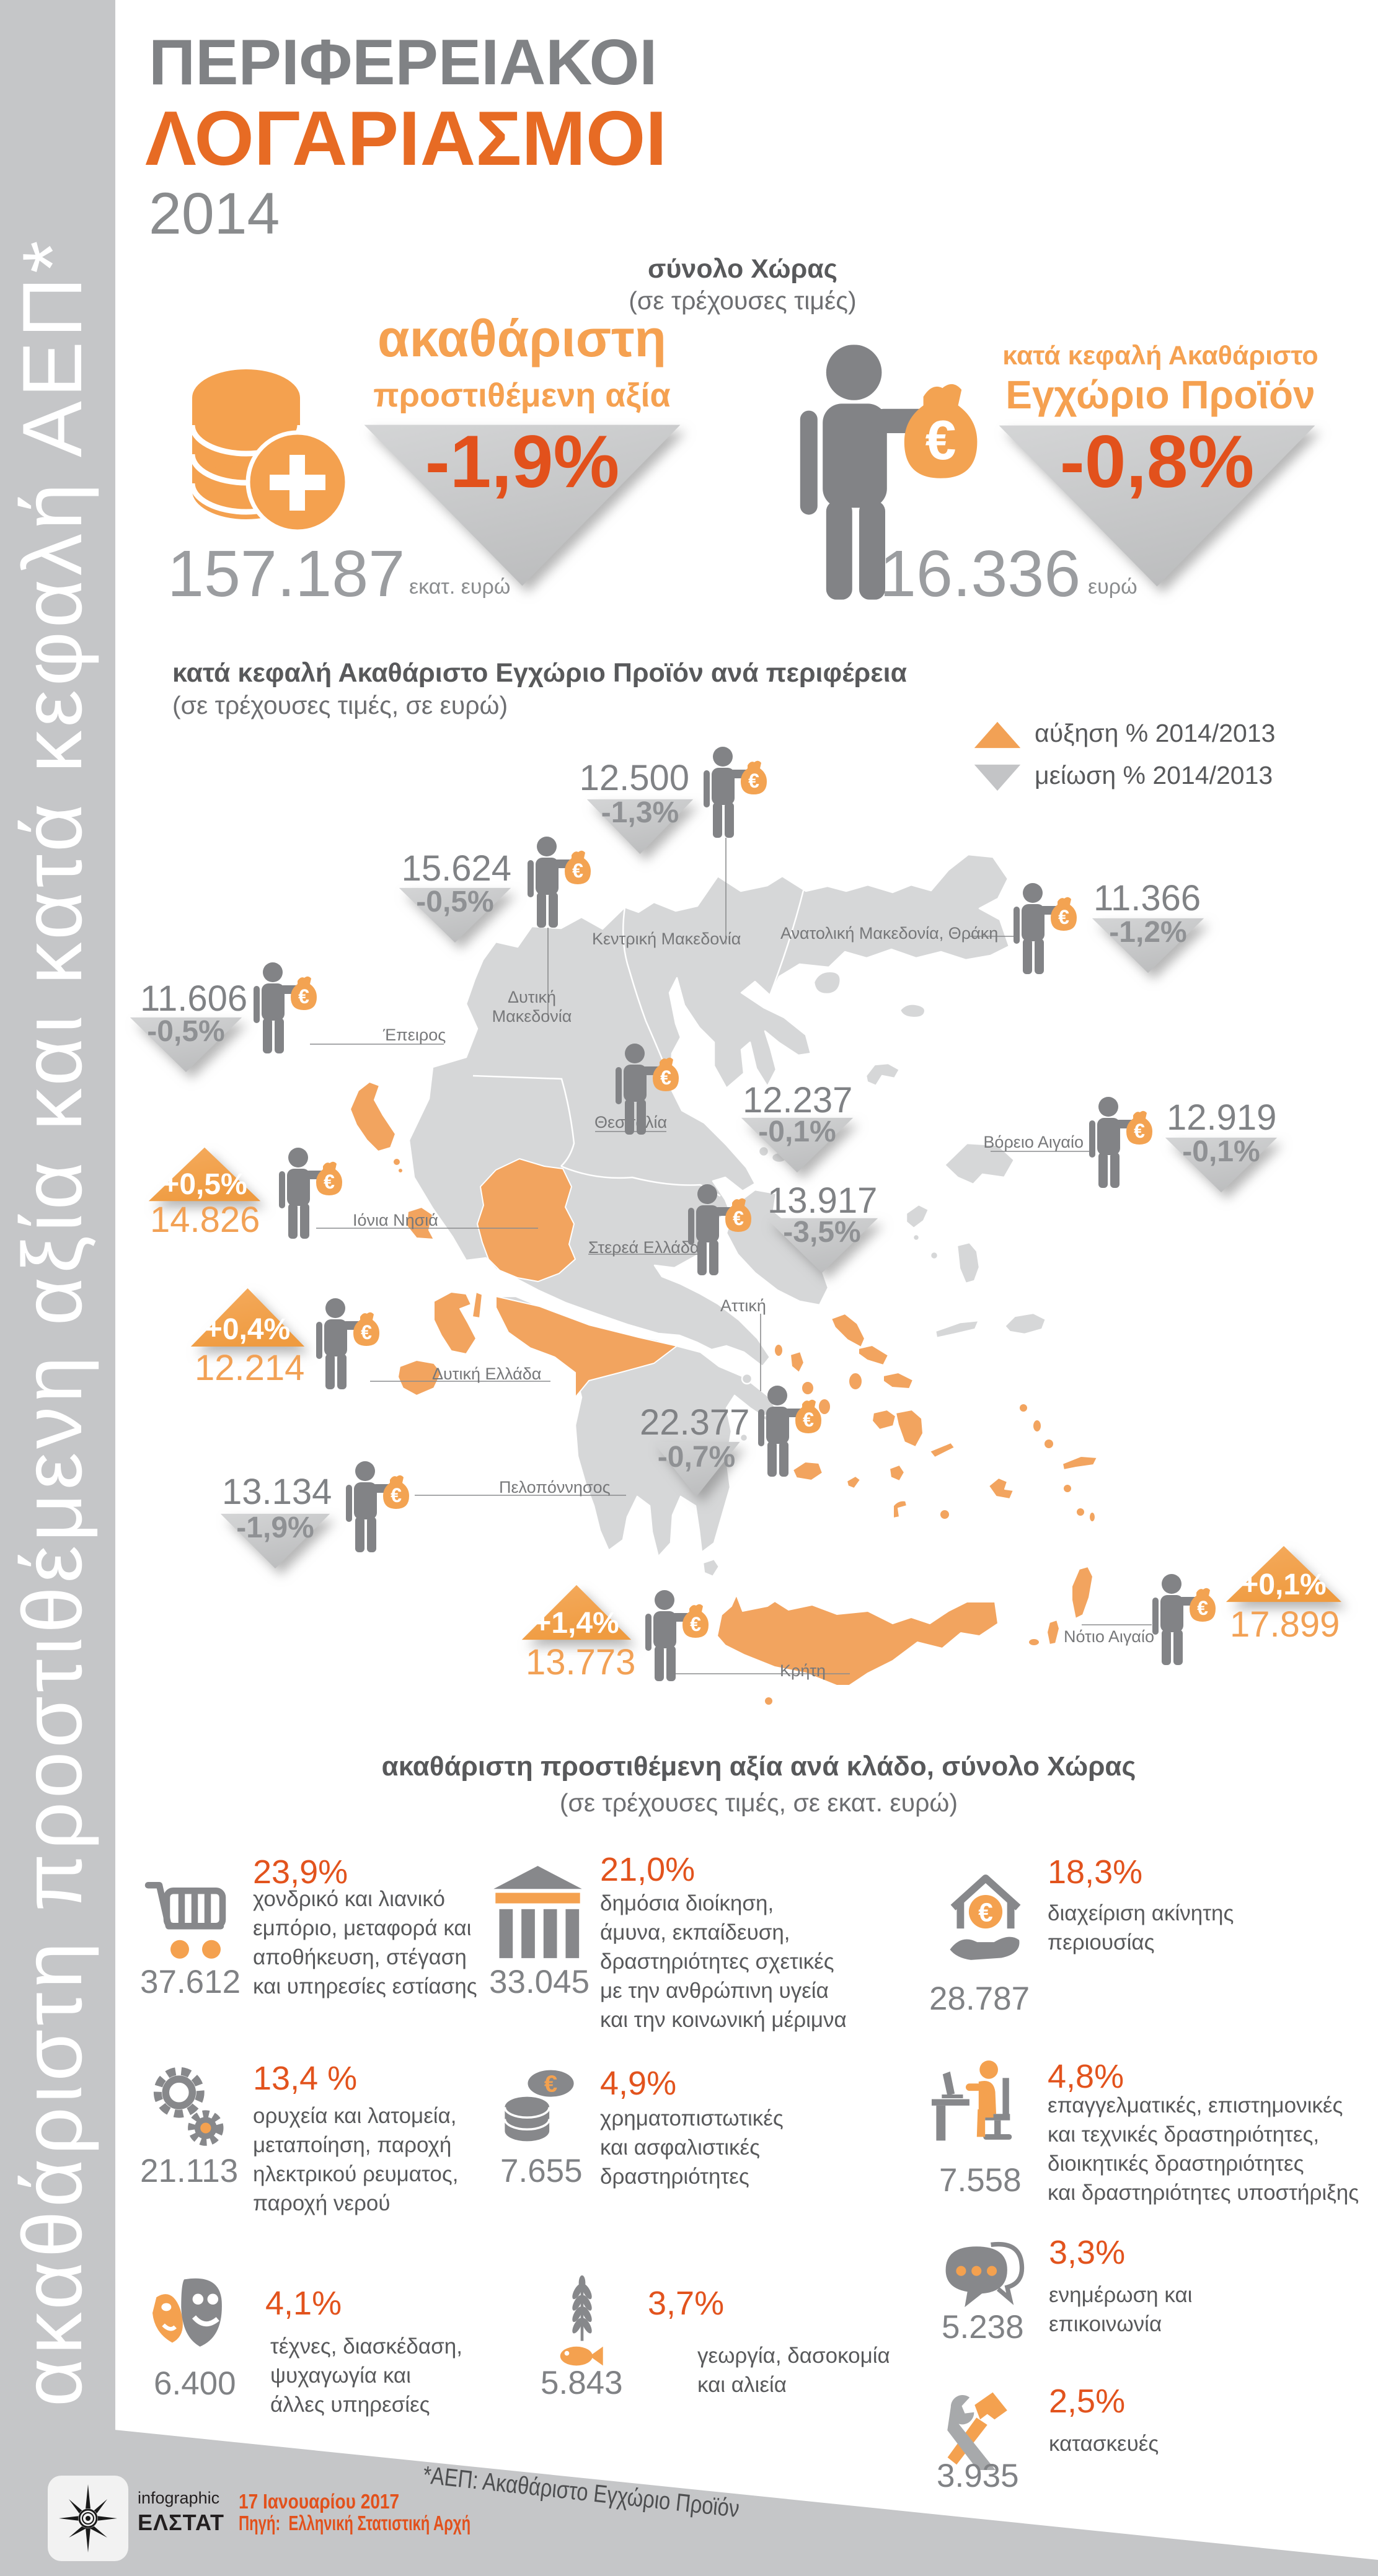 This screenshot has width=1378, height=2576. What do you see at coordinates (1109, 1637) in the screenshot?
I see `svg-text: Νότιο Αιγαίο` at bounding box center [1109, 1637].